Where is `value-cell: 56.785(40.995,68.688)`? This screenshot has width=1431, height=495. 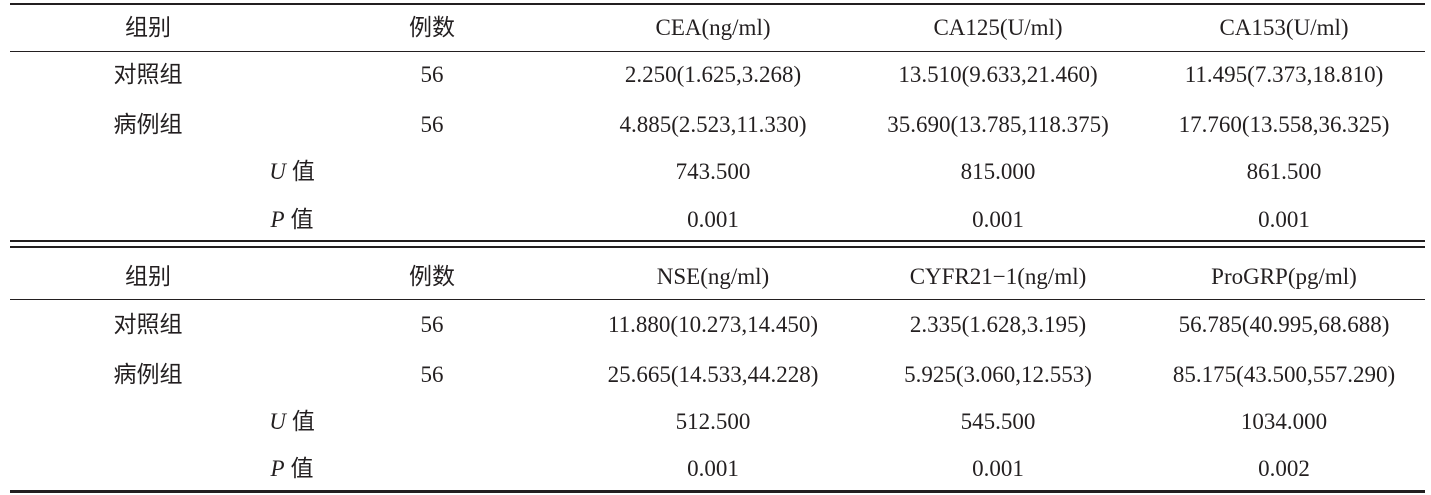
value-cell: 56.785(40.995,68.688) is located at coordinates (1284, 324).